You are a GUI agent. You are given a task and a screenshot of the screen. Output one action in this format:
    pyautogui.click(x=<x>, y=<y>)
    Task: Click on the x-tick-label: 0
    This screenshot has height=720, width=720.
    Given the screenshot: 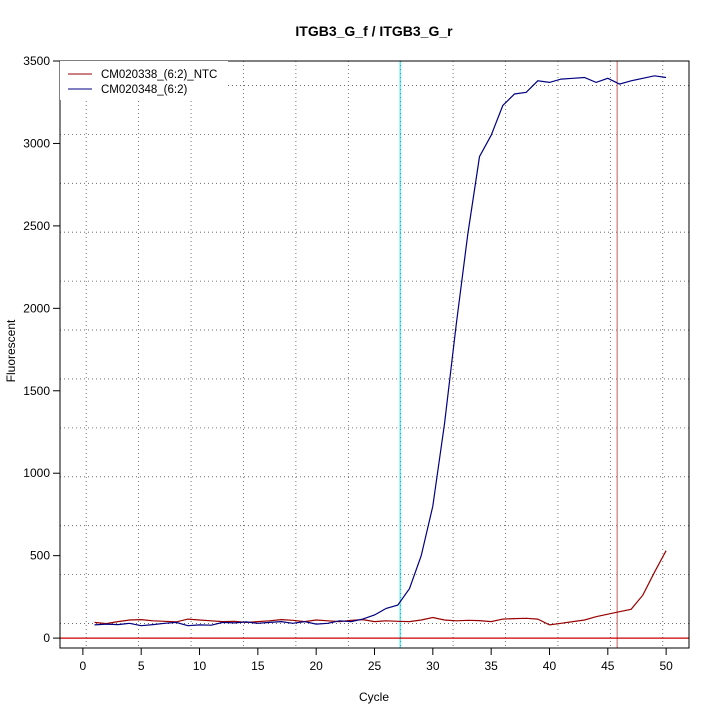 What is the action you would take?
    pyautogui.click(x=83, y=666)
    